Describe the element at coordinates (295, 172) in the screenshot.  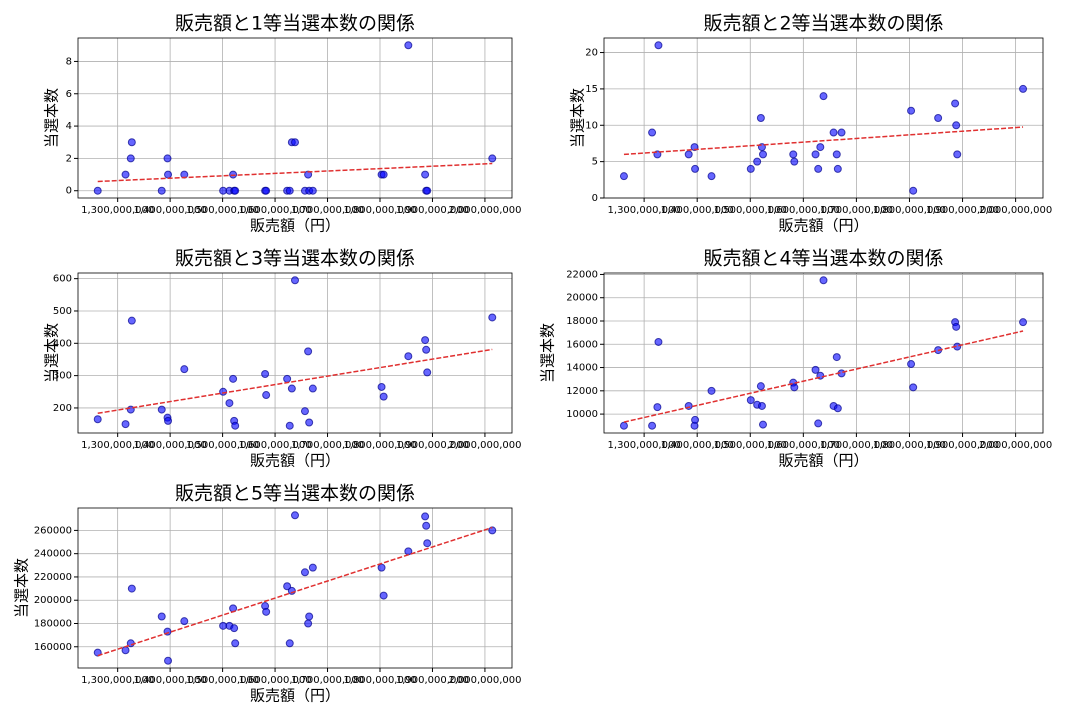
I see `trend-line` at that location.